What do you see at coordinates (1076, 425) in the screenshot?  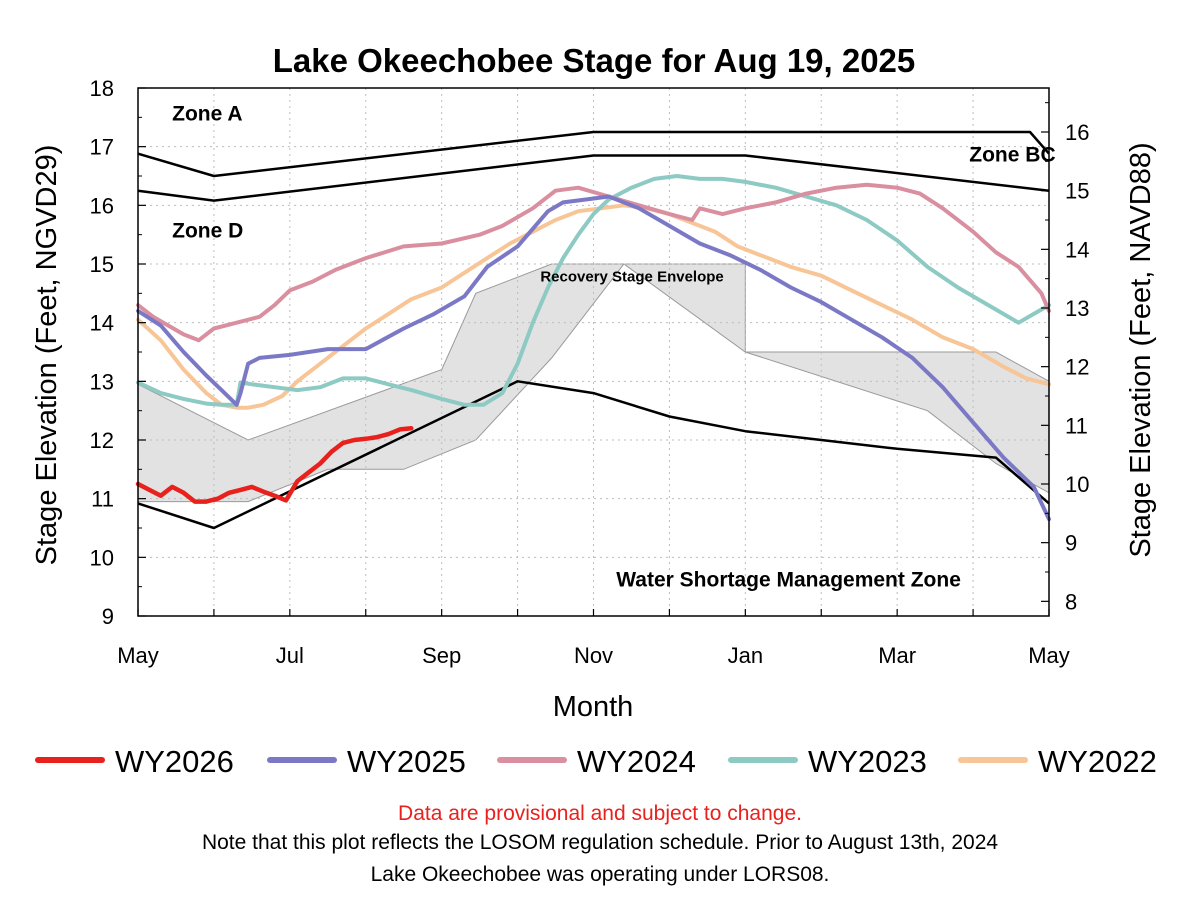 I see `y-tick-label-right: 11` at bounding box center [1076, 425].